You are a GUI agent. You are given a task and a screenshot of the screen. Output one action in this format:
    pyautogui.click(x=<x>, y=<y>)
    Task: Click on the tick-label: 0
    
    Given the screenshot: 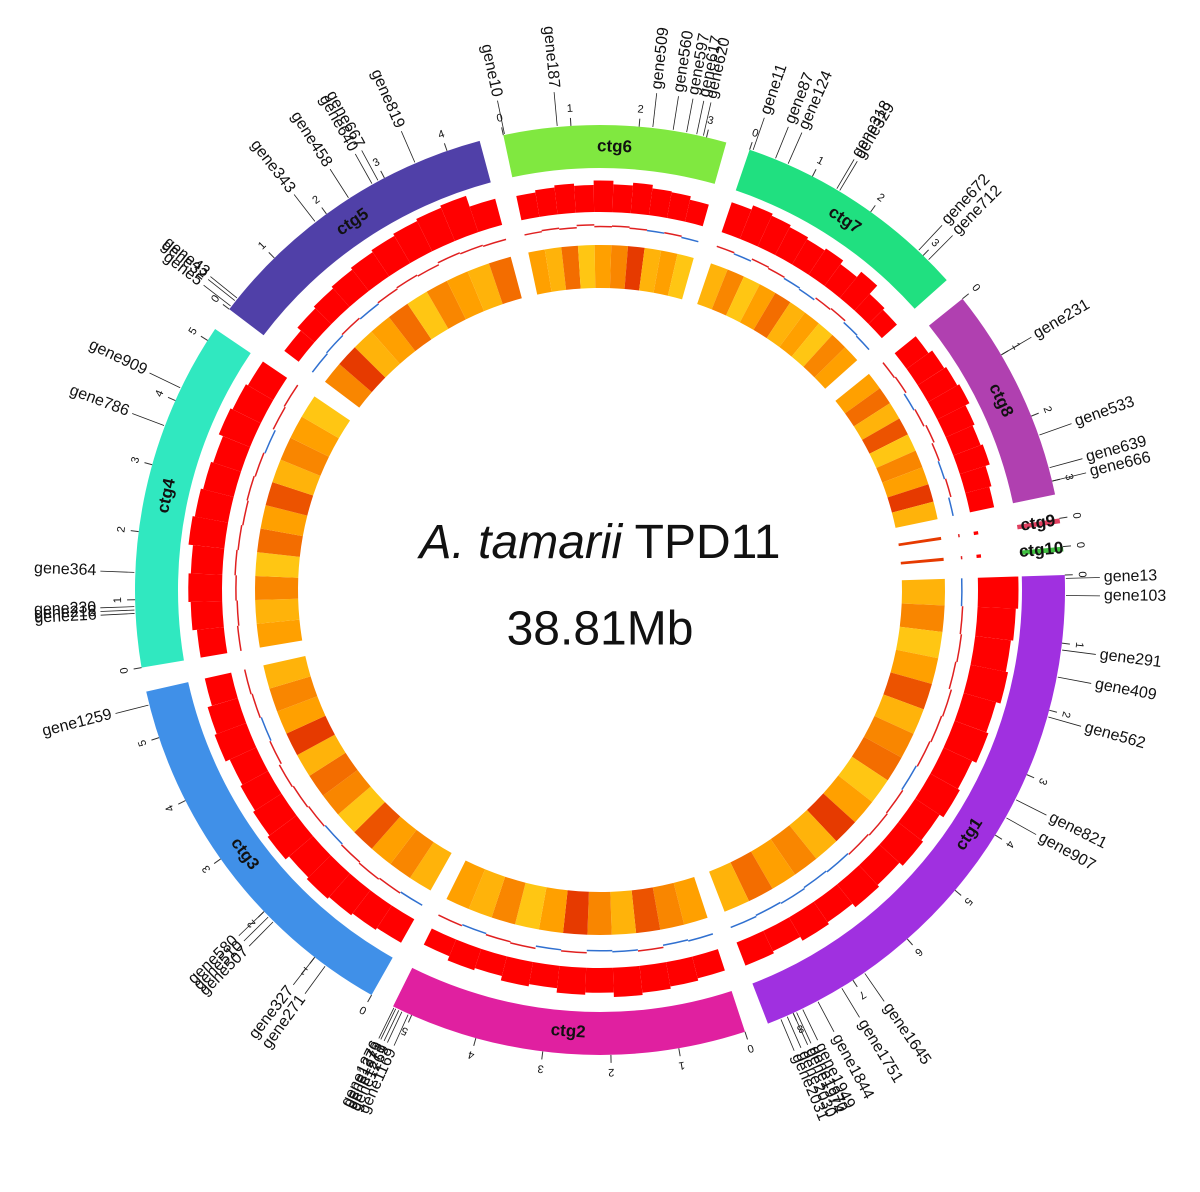 What is the action you would take?
    pyautogui.click(x=755, y=133)
    